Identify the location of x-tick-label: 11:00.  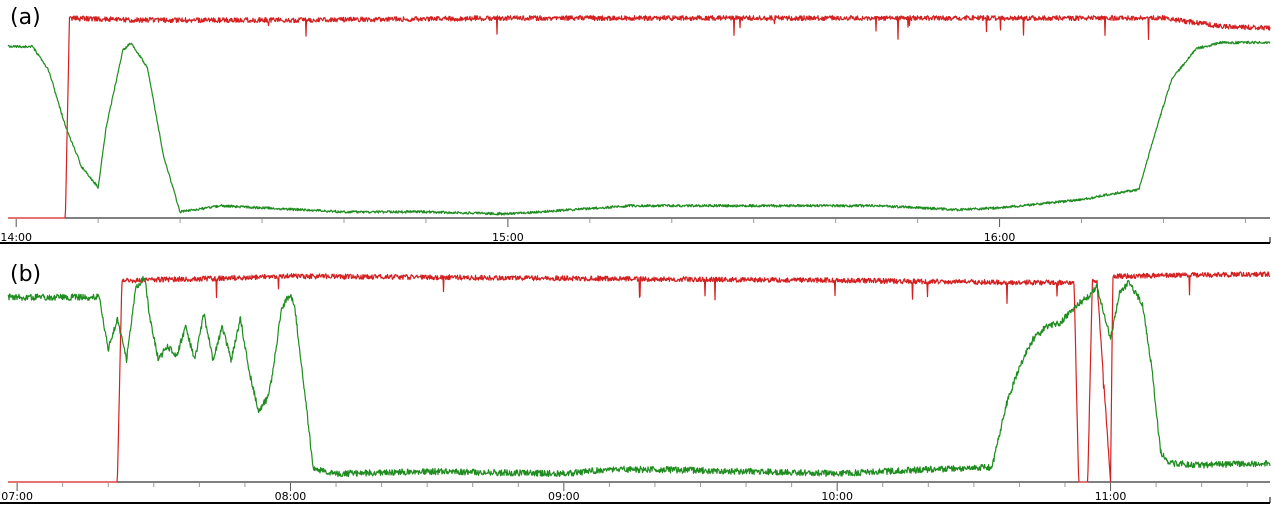
(1111, 496).